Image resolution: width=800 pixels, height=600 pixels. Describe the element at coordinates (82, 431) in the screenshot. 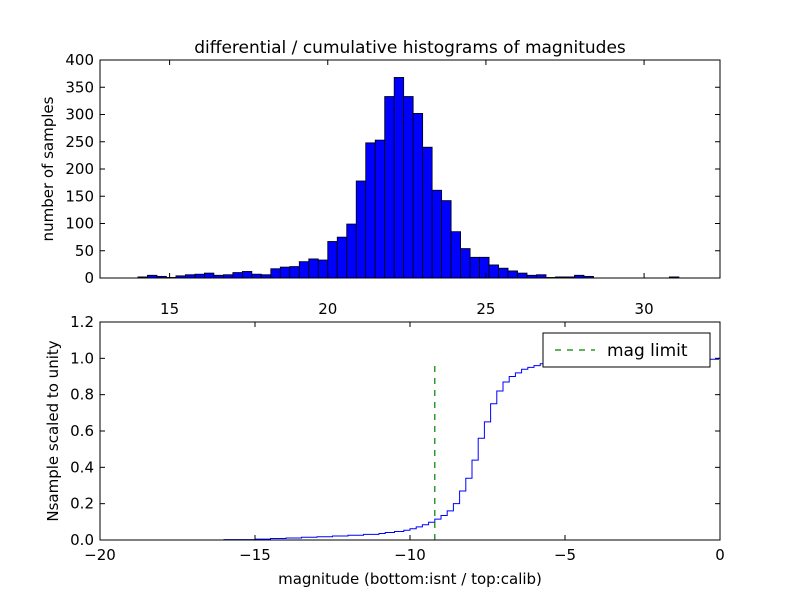

I see `bottom-y-tick-label: 0.6` at that location.